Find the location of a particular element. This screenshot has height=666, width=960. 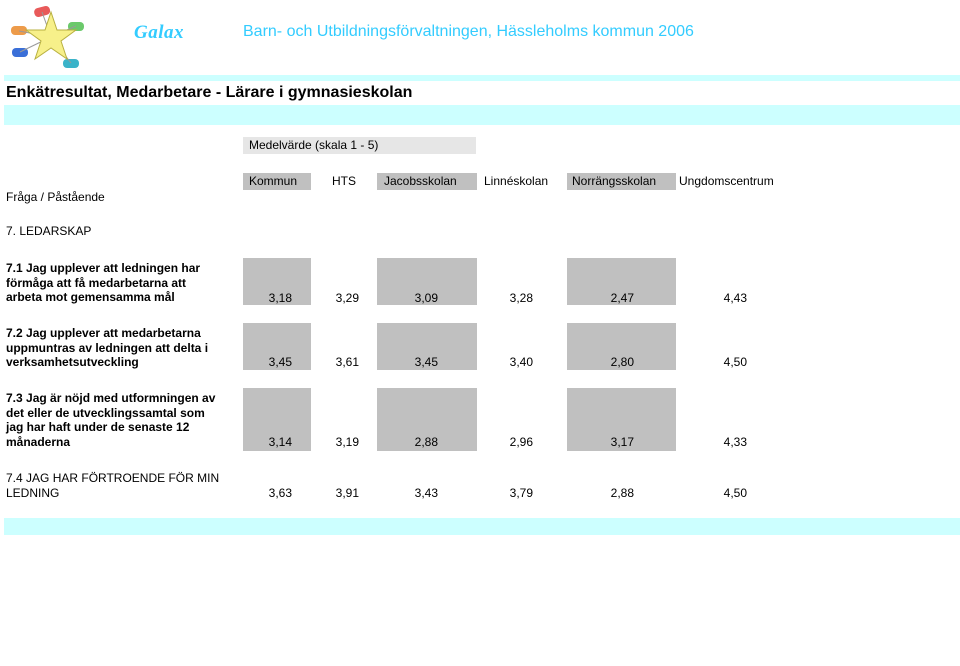

value-hts: 3,29 is located at coordinates (347, 298).